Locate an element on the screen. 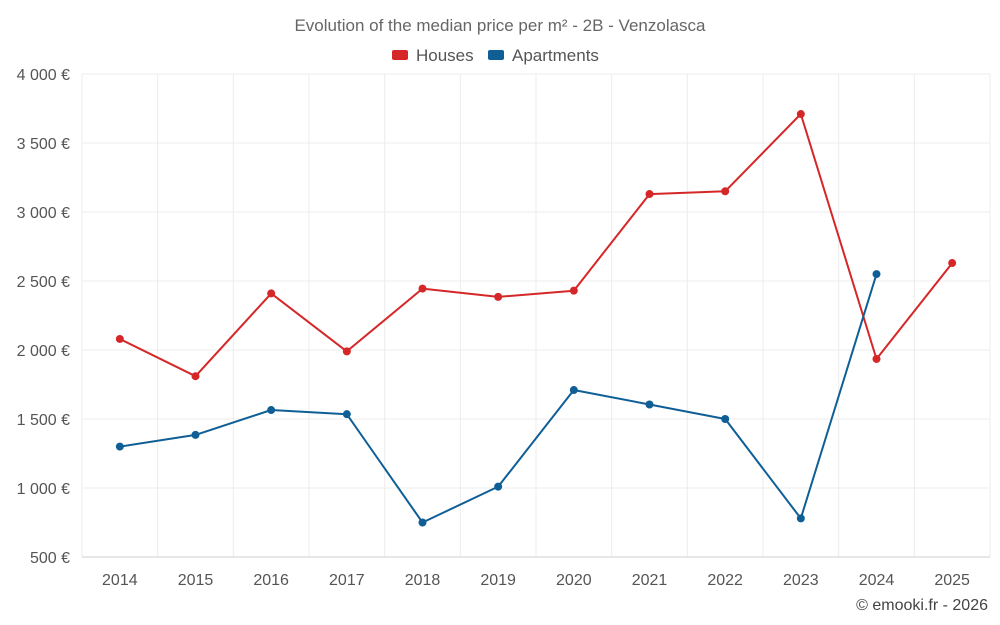 Image resolution: width=1000 pixels, height=625 pixels. data-point-apartments-2019 is located at coordinates (498, 486).